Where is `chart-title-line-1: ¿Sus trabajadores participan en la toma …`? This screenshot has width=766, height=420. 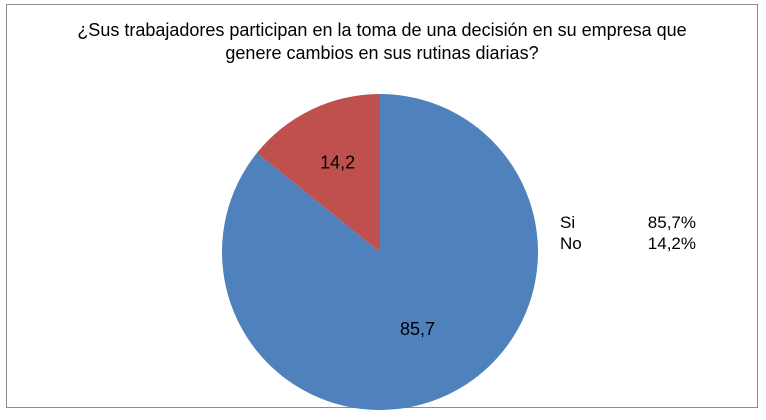
chart-title-line-1: ¿Sus trabajadores participan en la toma … is located at coordinates (382, 30).